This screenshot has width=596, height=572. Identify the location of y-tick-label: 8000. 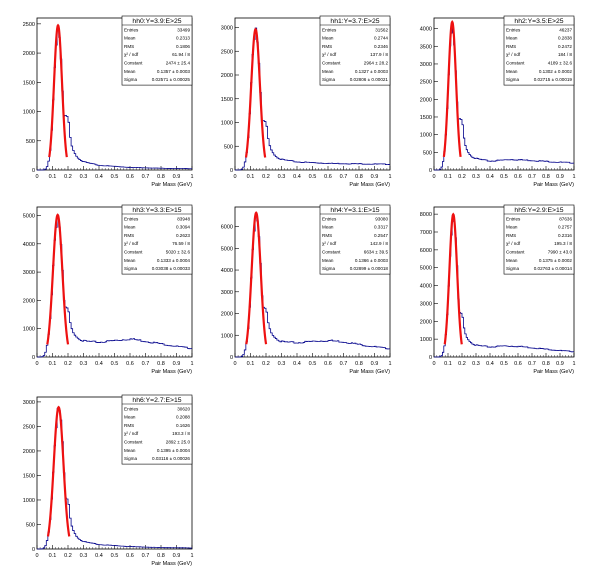
(426, 215).